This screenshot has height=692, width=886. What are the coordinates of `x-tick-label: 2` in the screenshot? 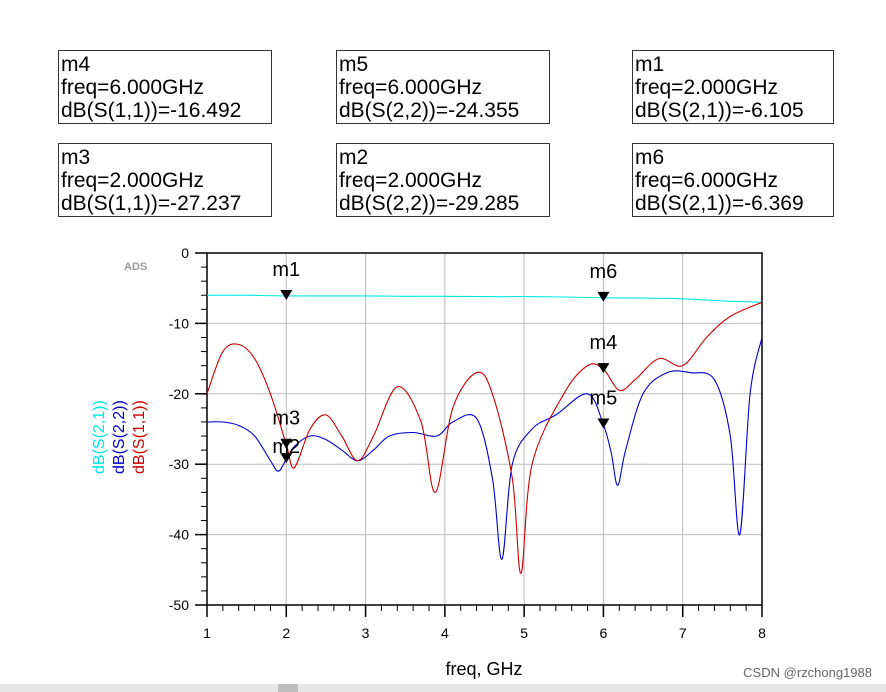 It's located at (286, 633).